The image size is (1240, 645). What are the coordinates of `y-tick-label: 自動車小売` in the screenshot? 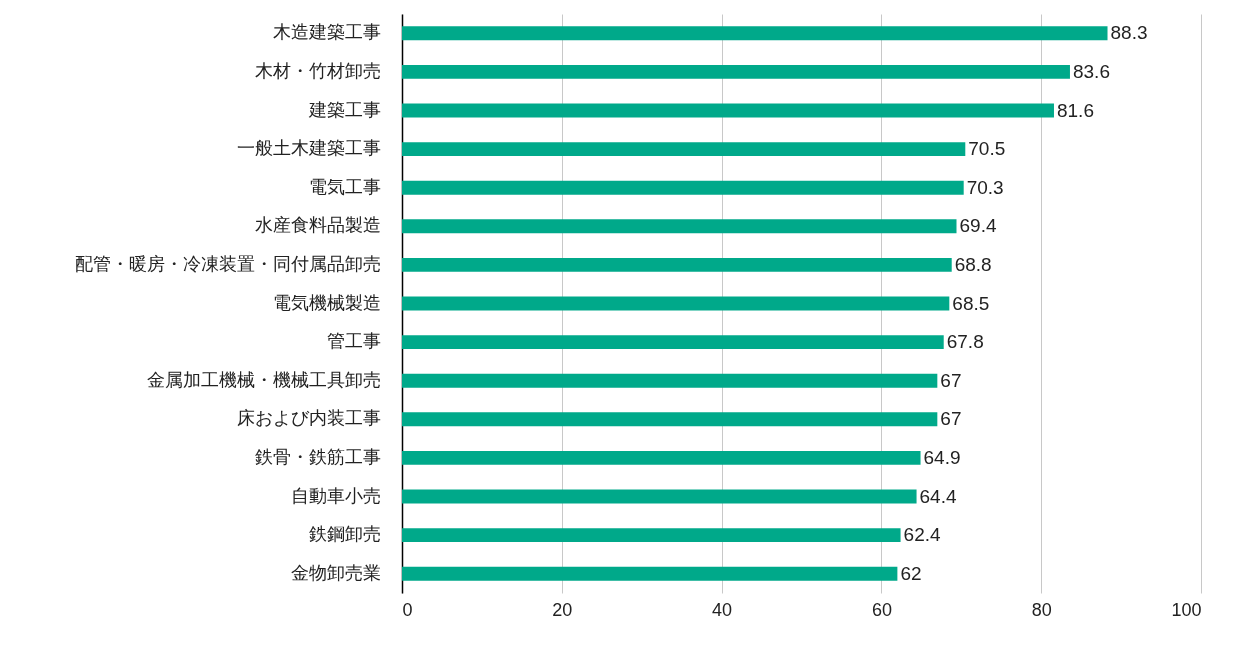 It's located at (335, 495).